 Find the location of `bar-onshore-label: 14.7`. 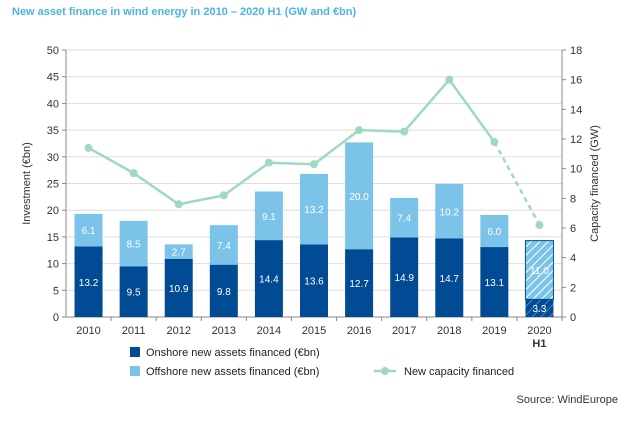

bar-onshore-label: 14.7 is located at coordinates (450, 279).